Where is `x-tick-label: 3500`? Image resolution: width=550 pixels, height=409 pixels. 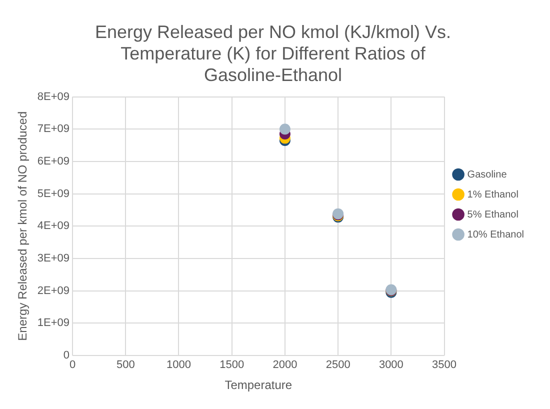
x-tick-label: 3500 is located at coordinates (444, 365).